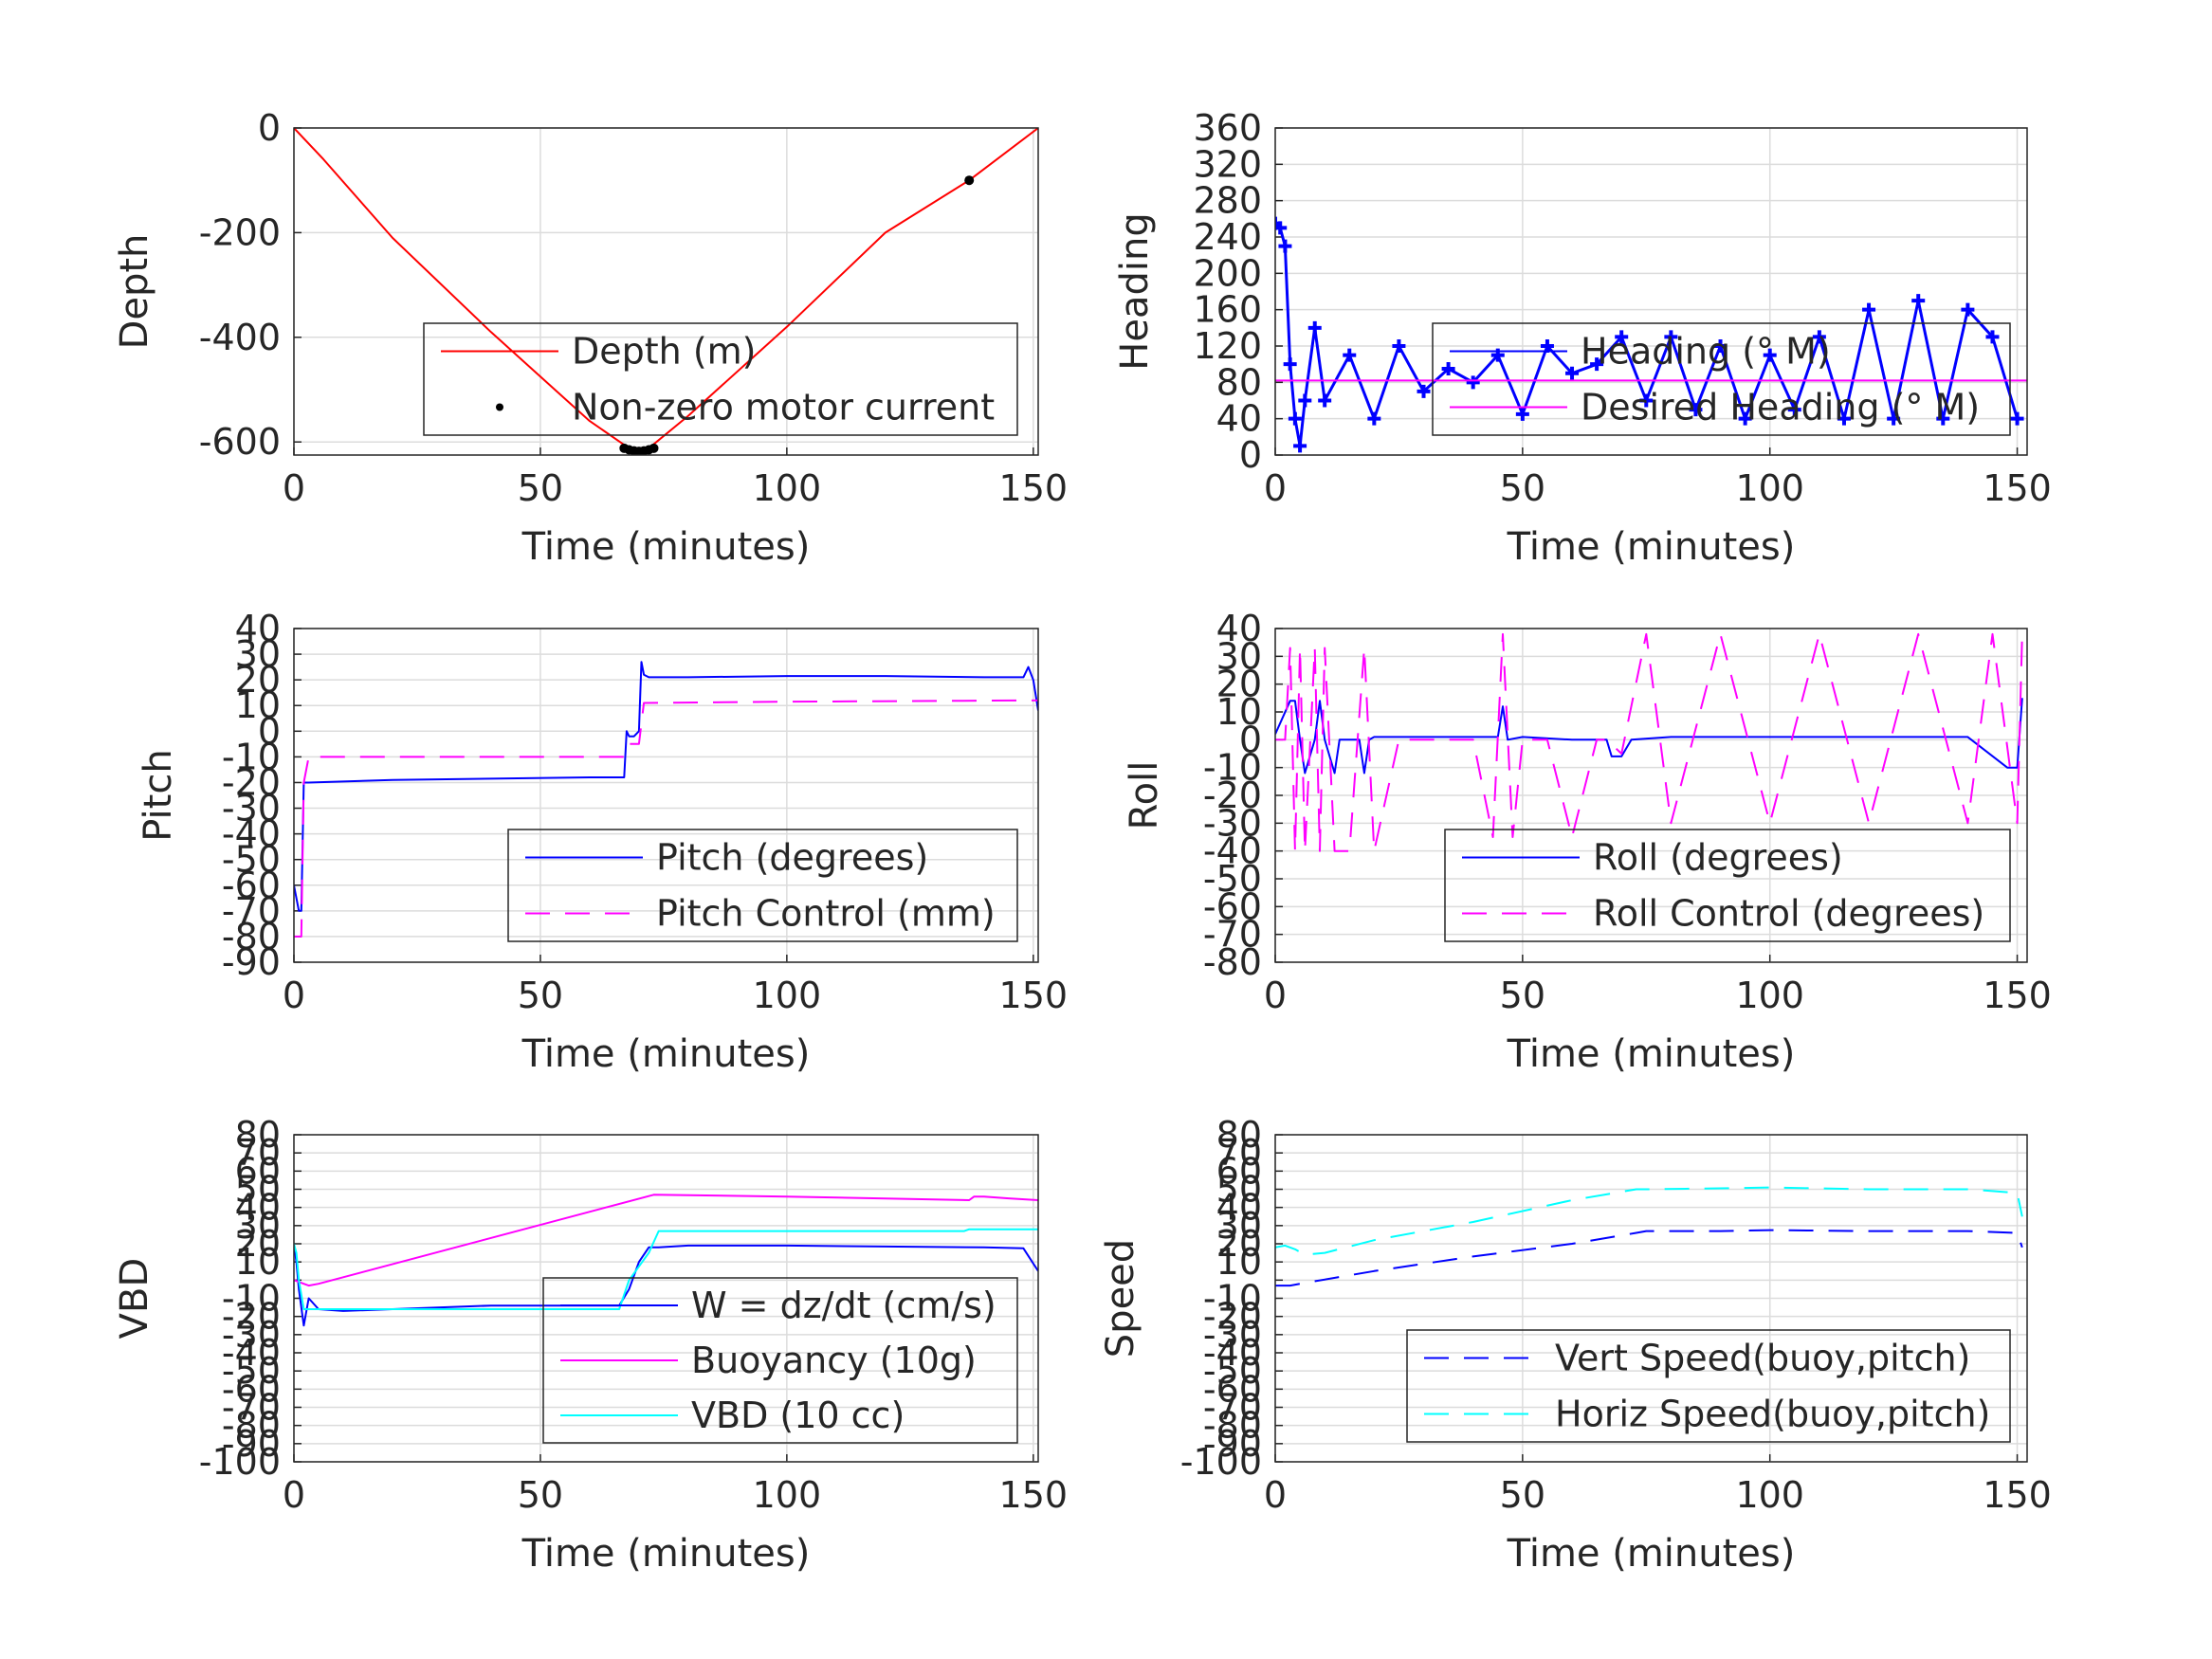 The height and width of the screenshot is (1659, 2212). I want to click on y-axis-label: Speed, so click(1121, 1298).